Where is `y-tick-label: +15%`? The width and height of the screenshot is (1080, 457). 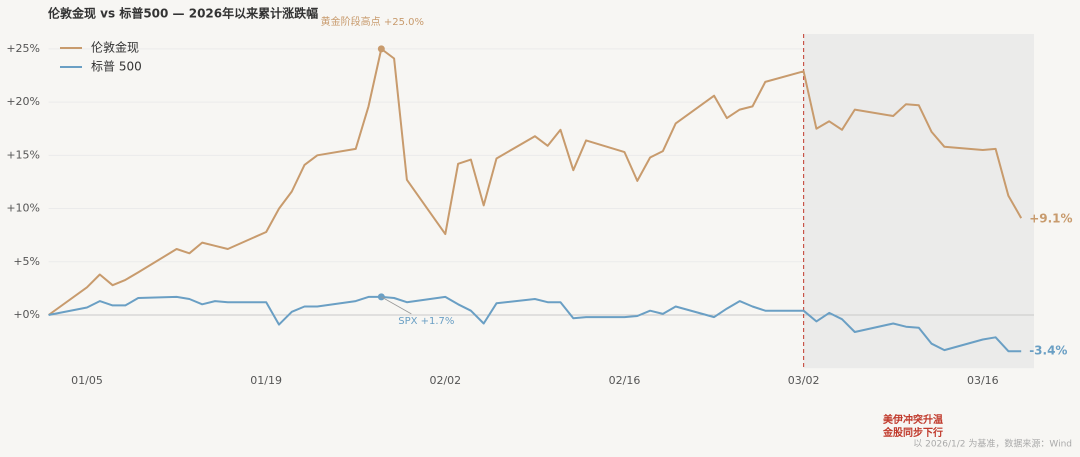
y-tick-label: +15% is located at coordinates (23, 154).